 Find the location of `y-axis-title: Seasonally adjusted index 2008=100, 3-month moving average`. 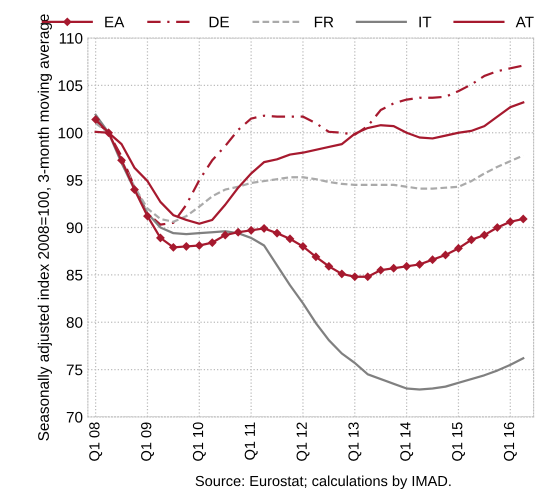

y-axis-title: Seasonally adjusted index 2008=100, 3-month moving average is located at coordinates (45, 227).